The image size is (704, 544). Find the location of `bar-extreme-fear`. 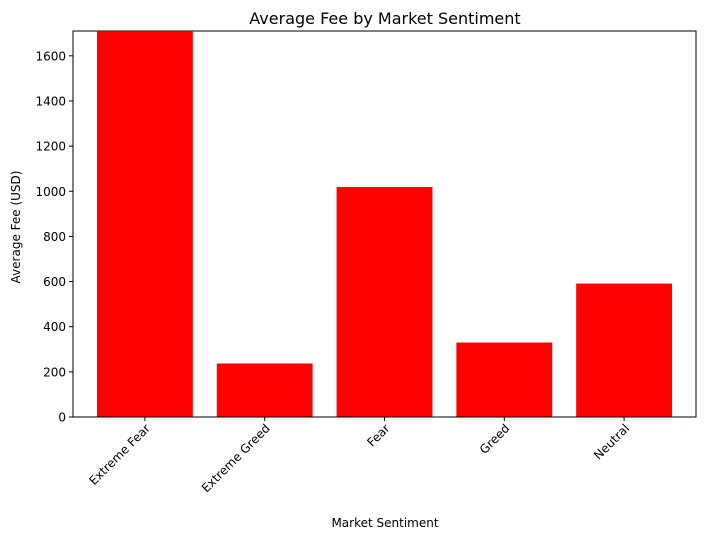

bar-extreme-fear is located at coordinates (144, 224).